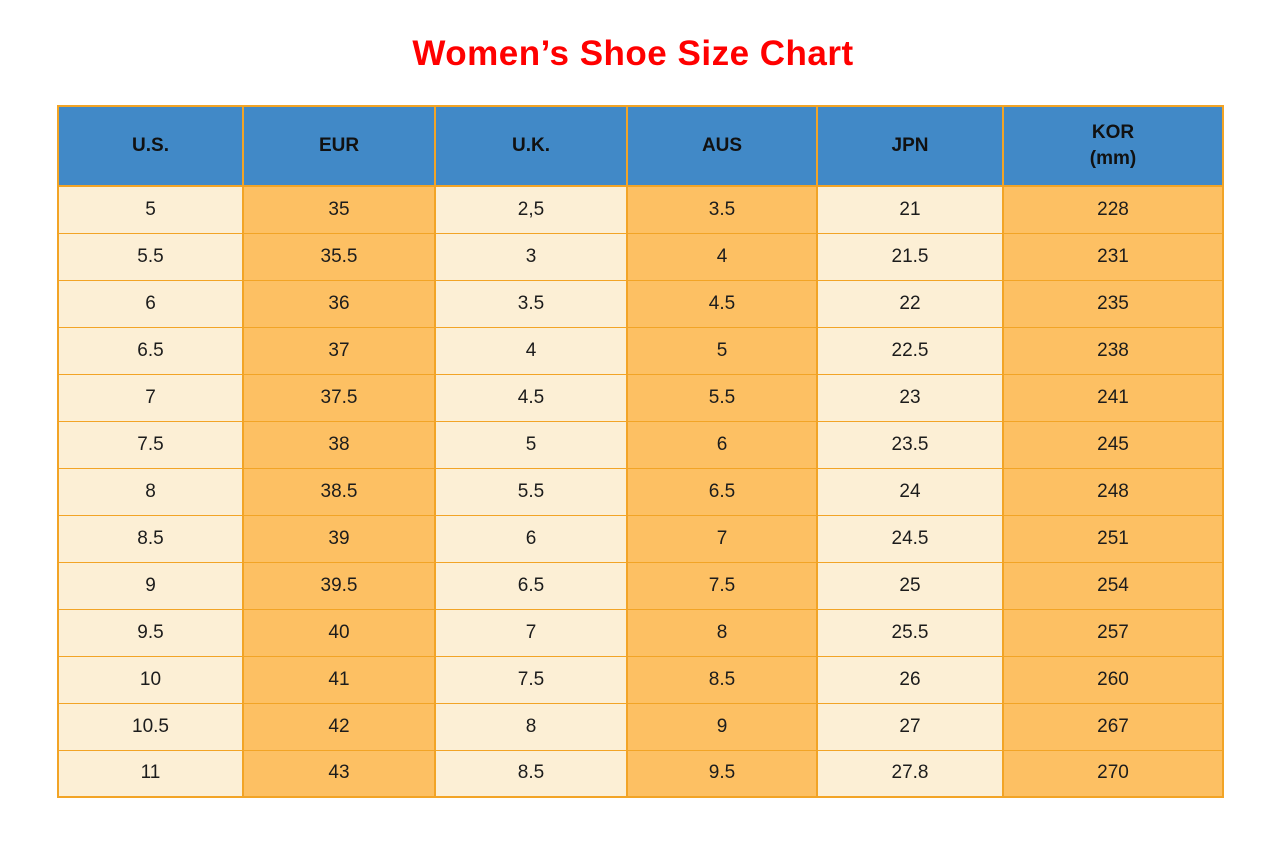  What do you see at coordinates (910, 538) in the screenshot?
I see `table-cell: 24.5` at bounding box center [910, 538].